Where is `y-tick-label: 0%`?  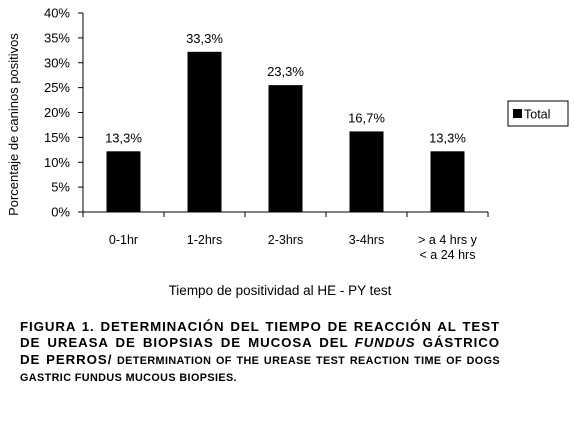 y-tick-label: 0% is located at coordinates (60, 212).